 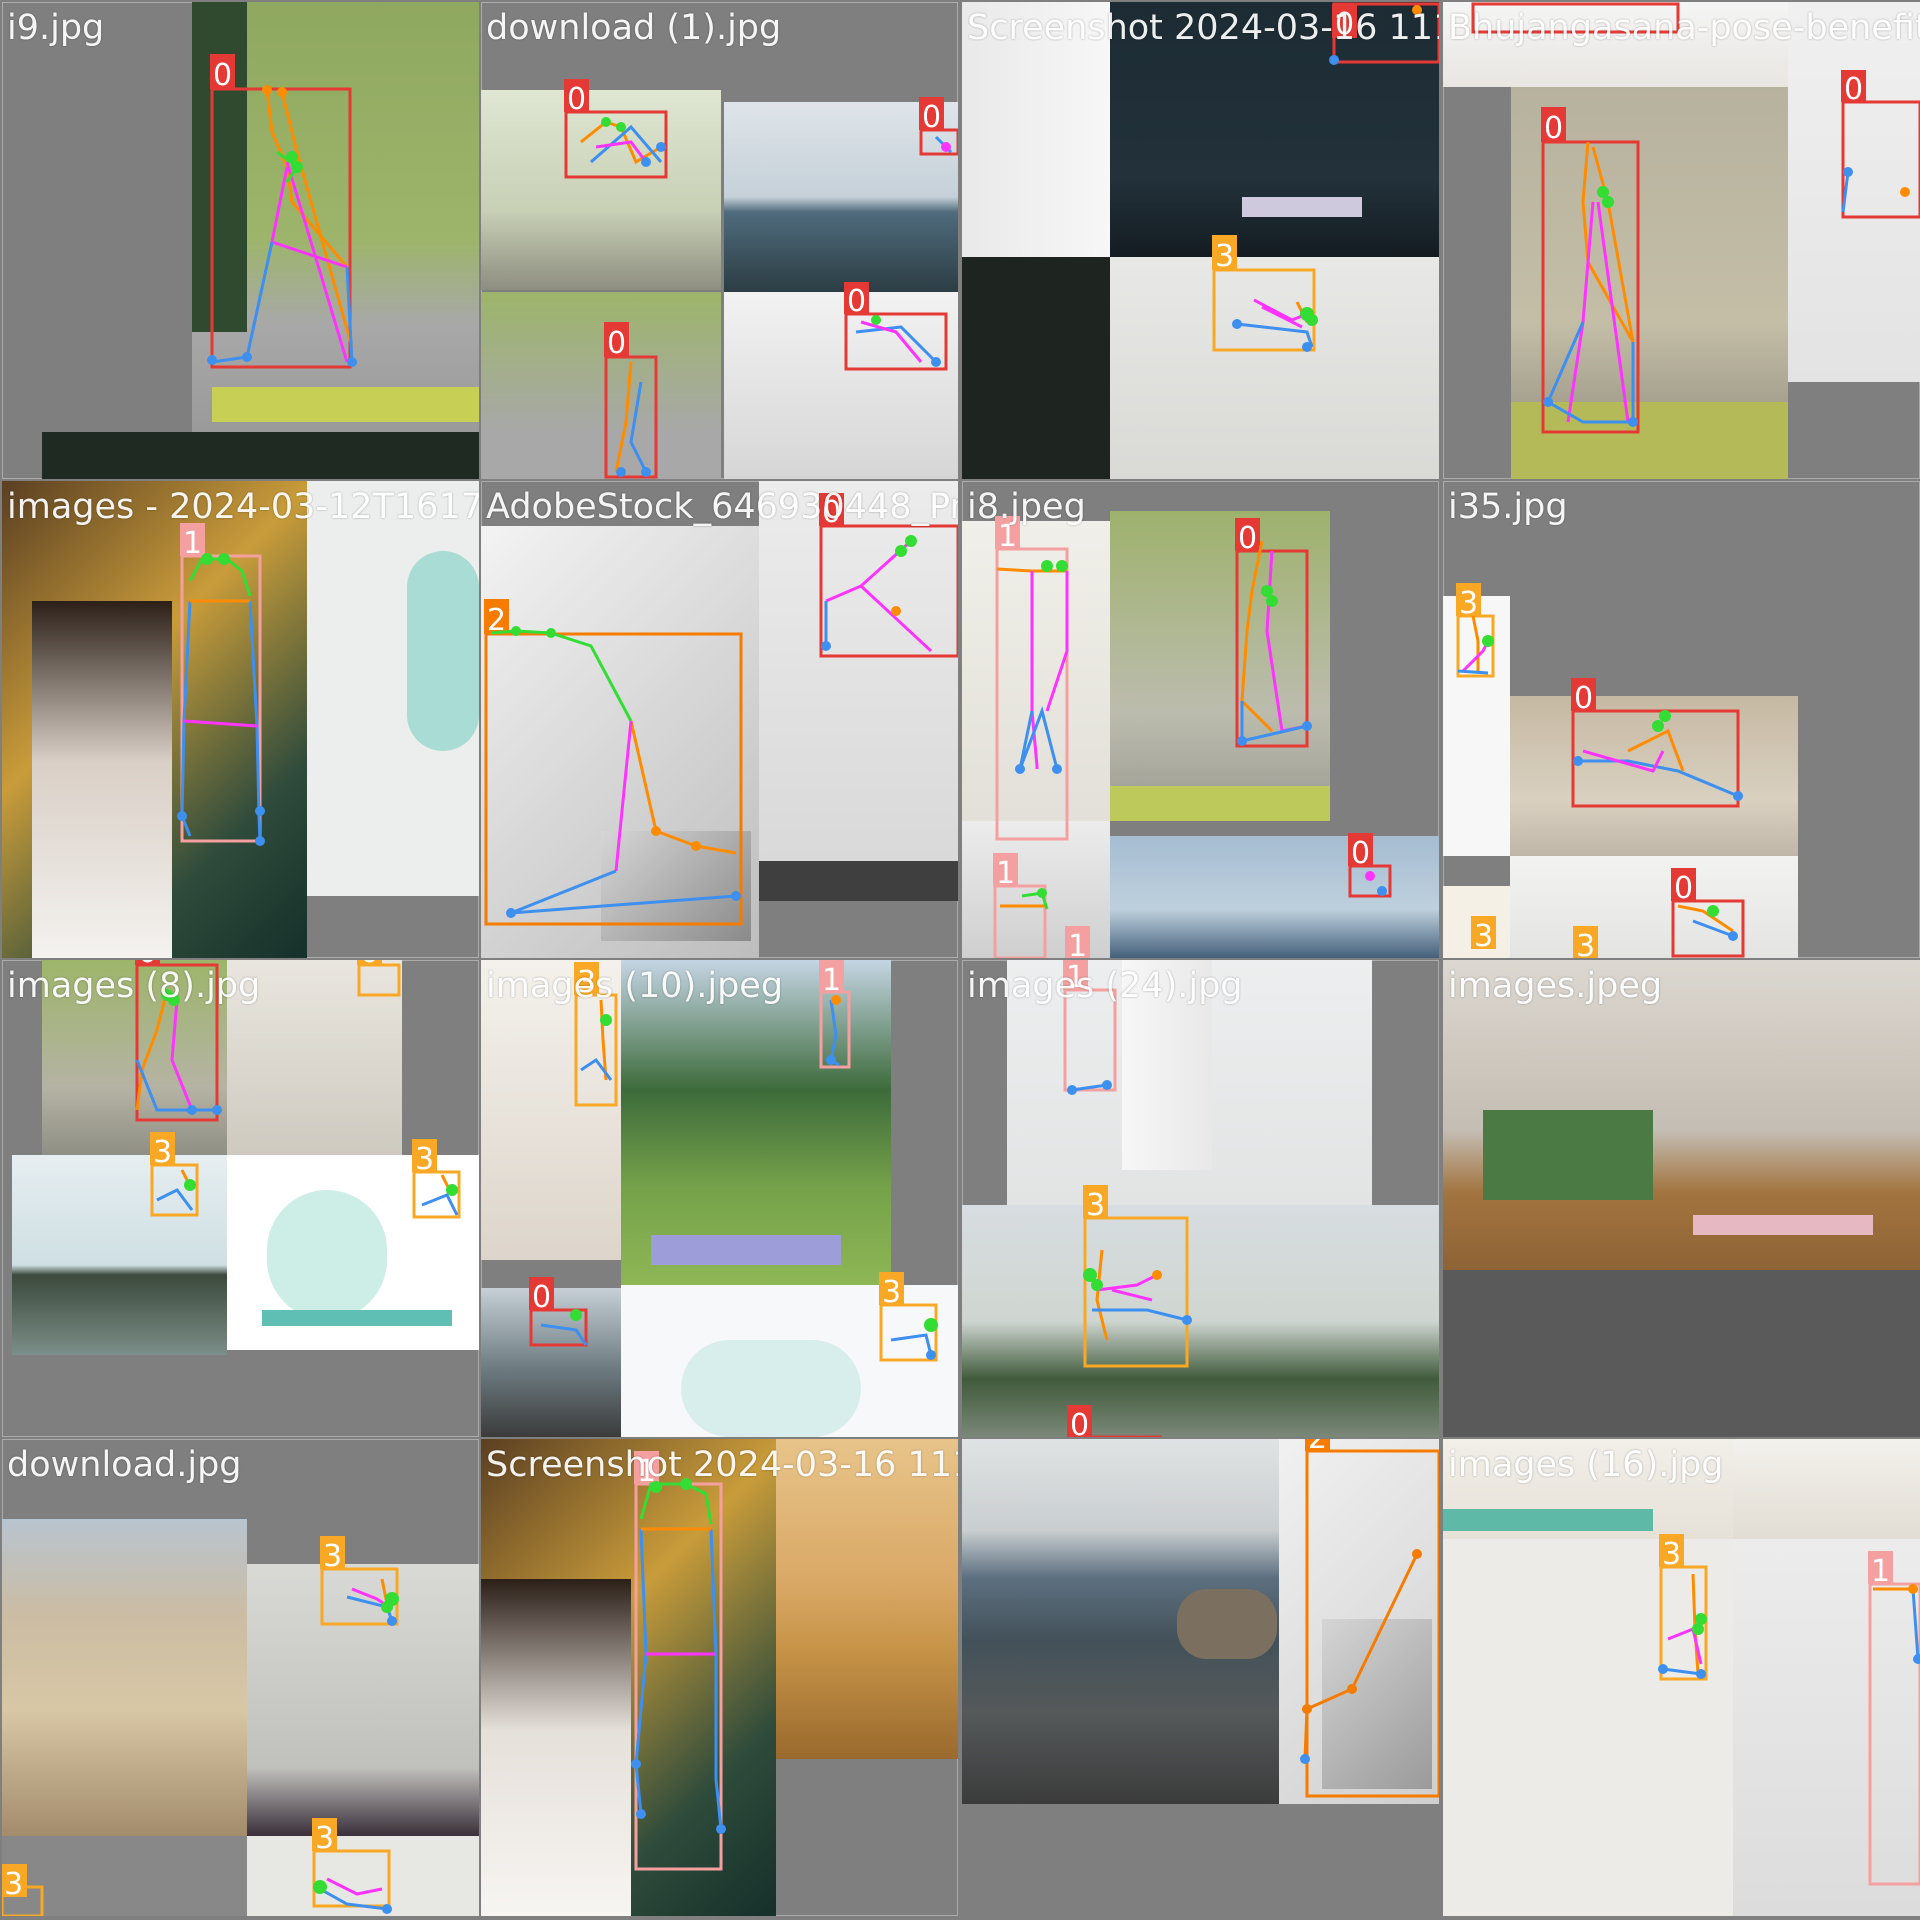 I want to click on detection-overlay: 3 3 3, so click(x=200, y=1726).